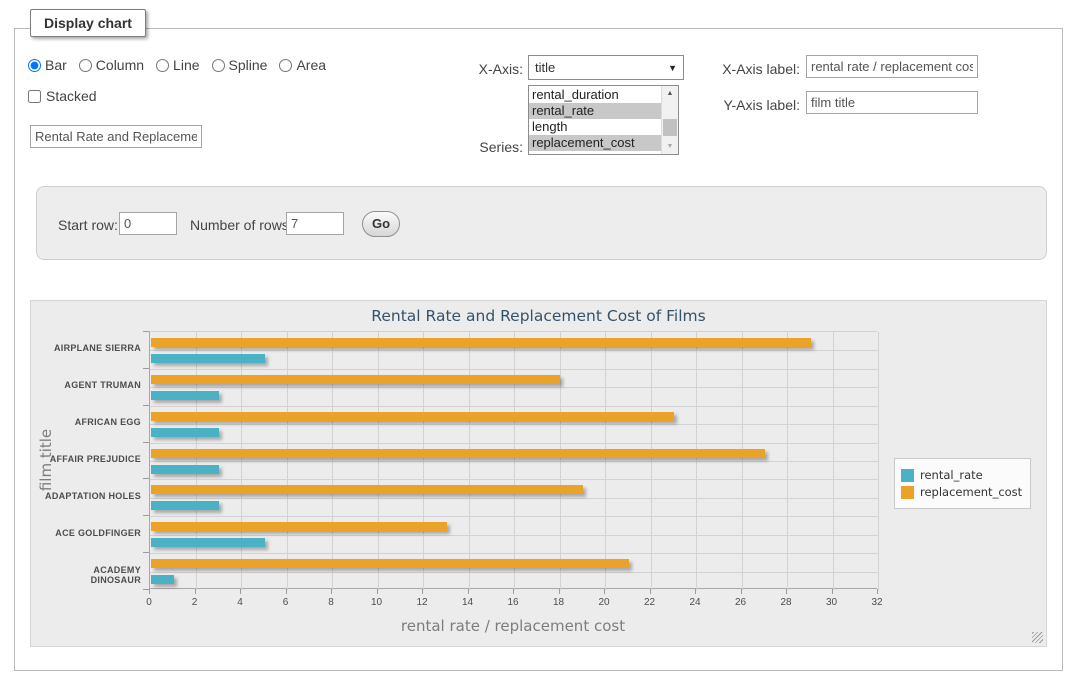  What do you see at coordinates (963, 483) in the screenshot?
I see `chart-legend: rental_rate replacement_cost` at bounding box center [963, 483].